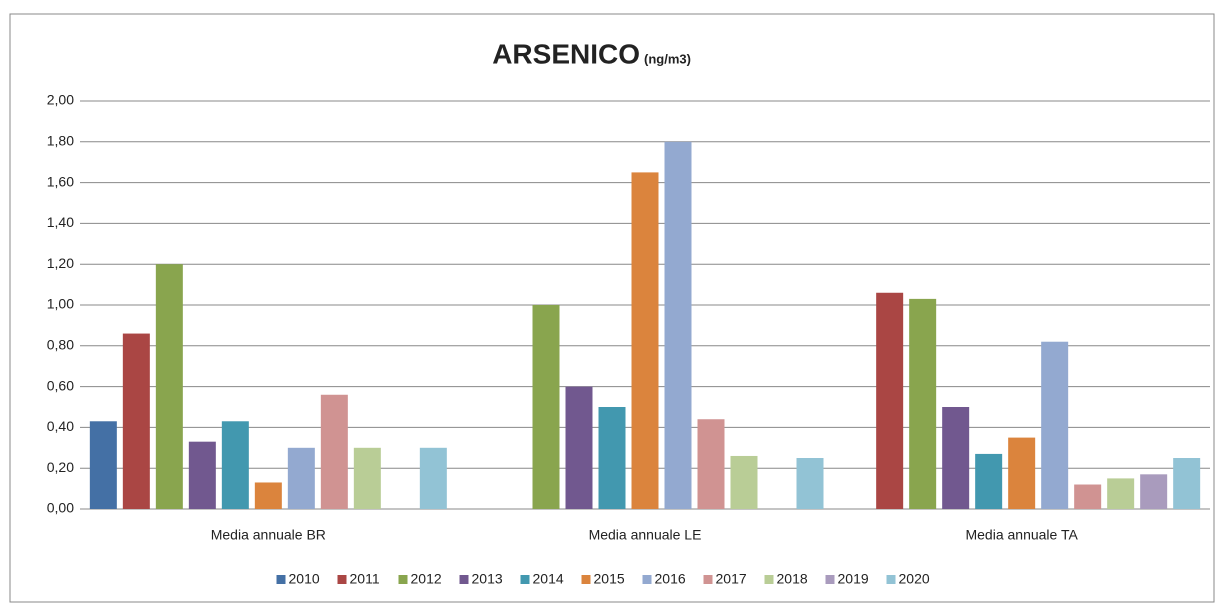  Describe the element at coordinates (731, 579) in the screenshot. I see `legend-label: 2017` at that location.